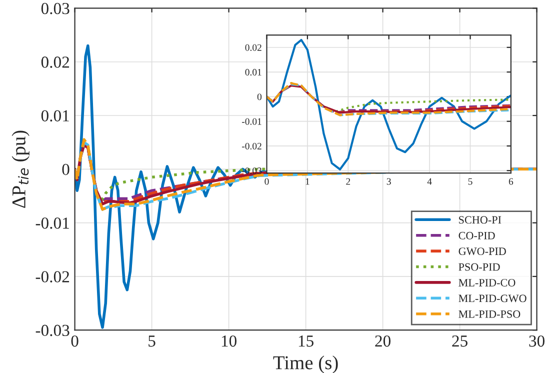  What do you see at coordinates (476, 236) in the screenshot?
I see `legend-label: CO-PID` at bounding box center [476, 236].